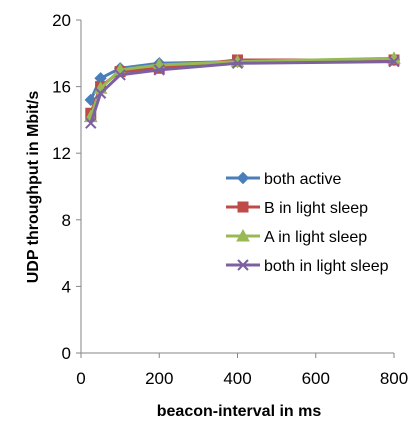 This screenshot has width=418, height=429. I want to click on plot-series, so click(242, 90).